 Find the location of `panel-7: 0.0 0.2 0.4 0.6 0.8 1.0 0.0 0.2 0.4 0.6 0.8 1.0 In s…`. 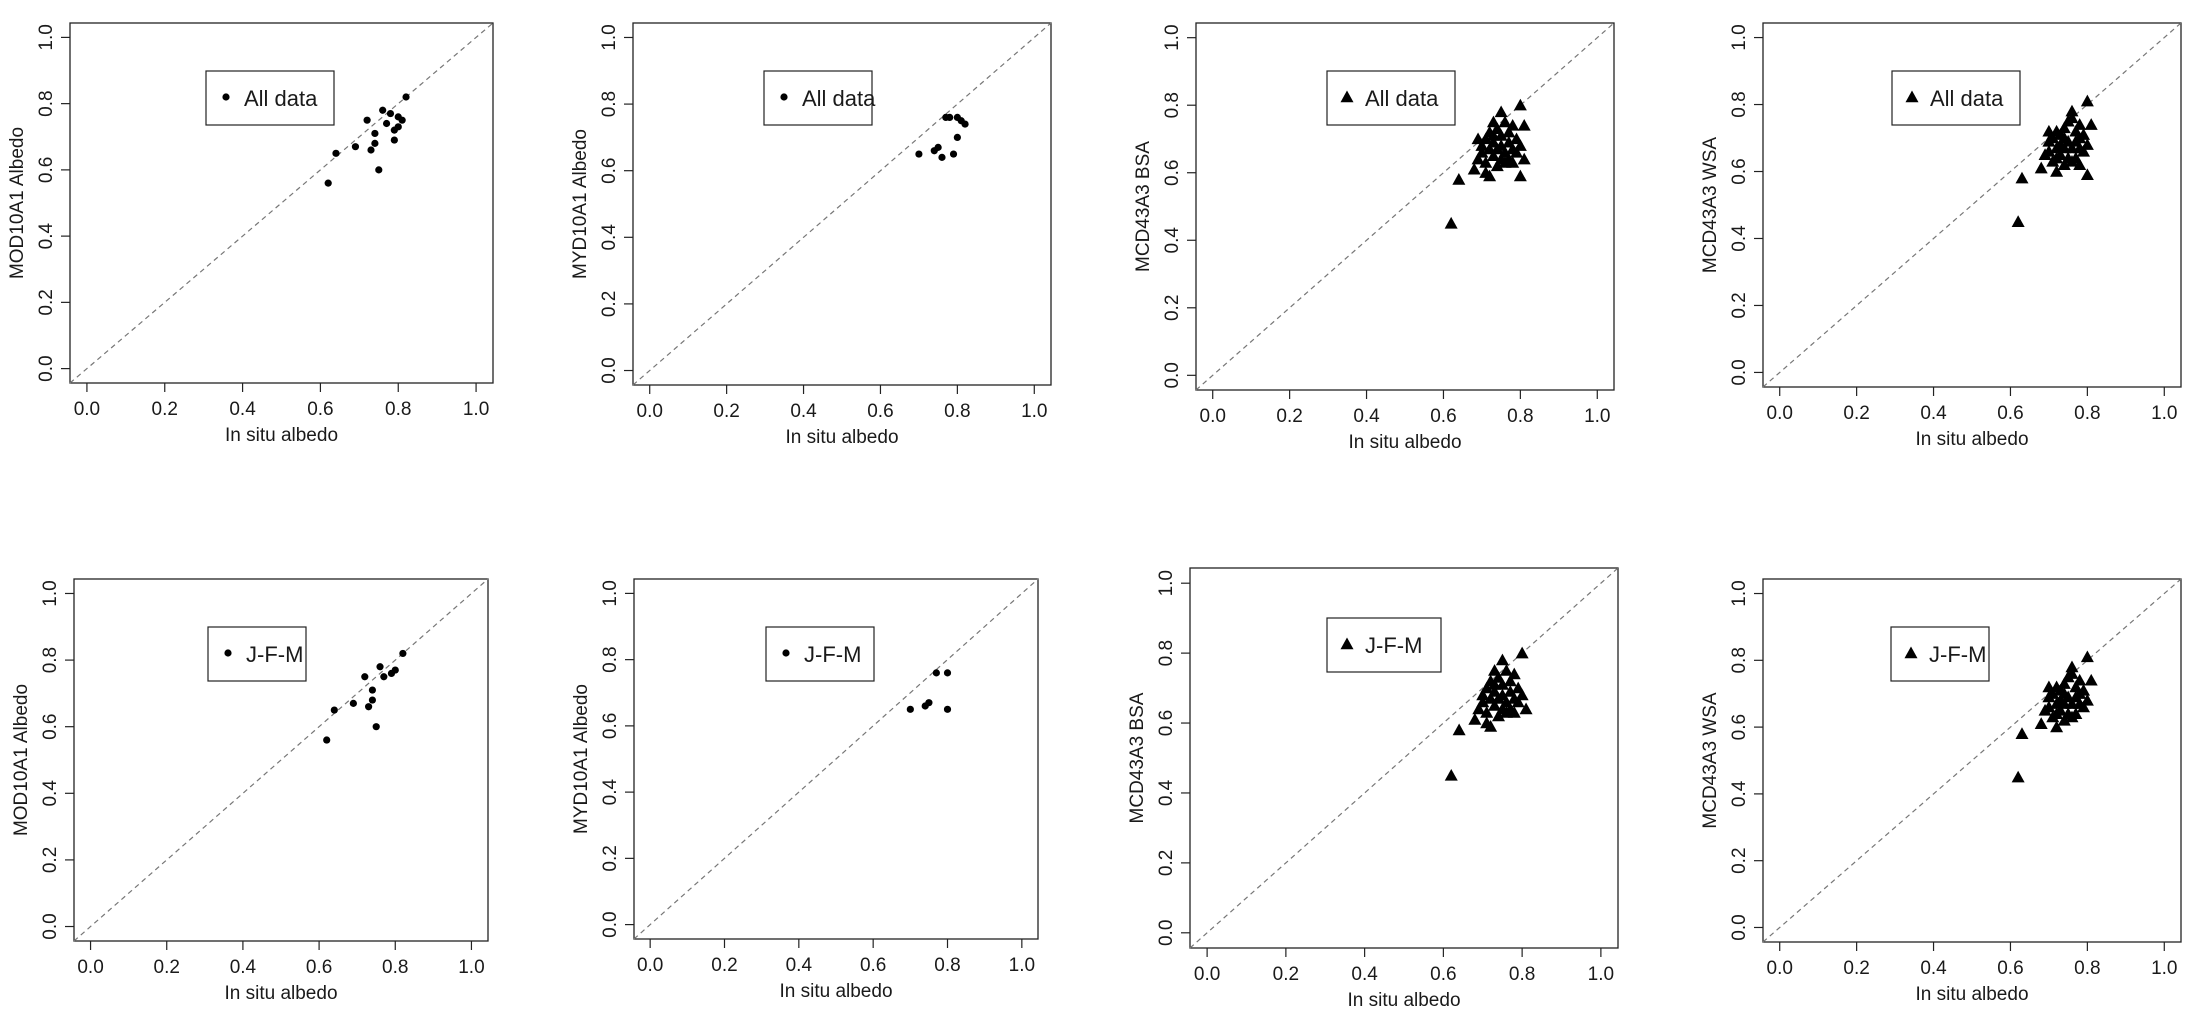

panel-7: 0.0 0.2 0.4 0.6 0.8 1.0 0.0 0.2 0.4 0.6 0.8 1.0 In s… is located at coordinates (1373, 789).